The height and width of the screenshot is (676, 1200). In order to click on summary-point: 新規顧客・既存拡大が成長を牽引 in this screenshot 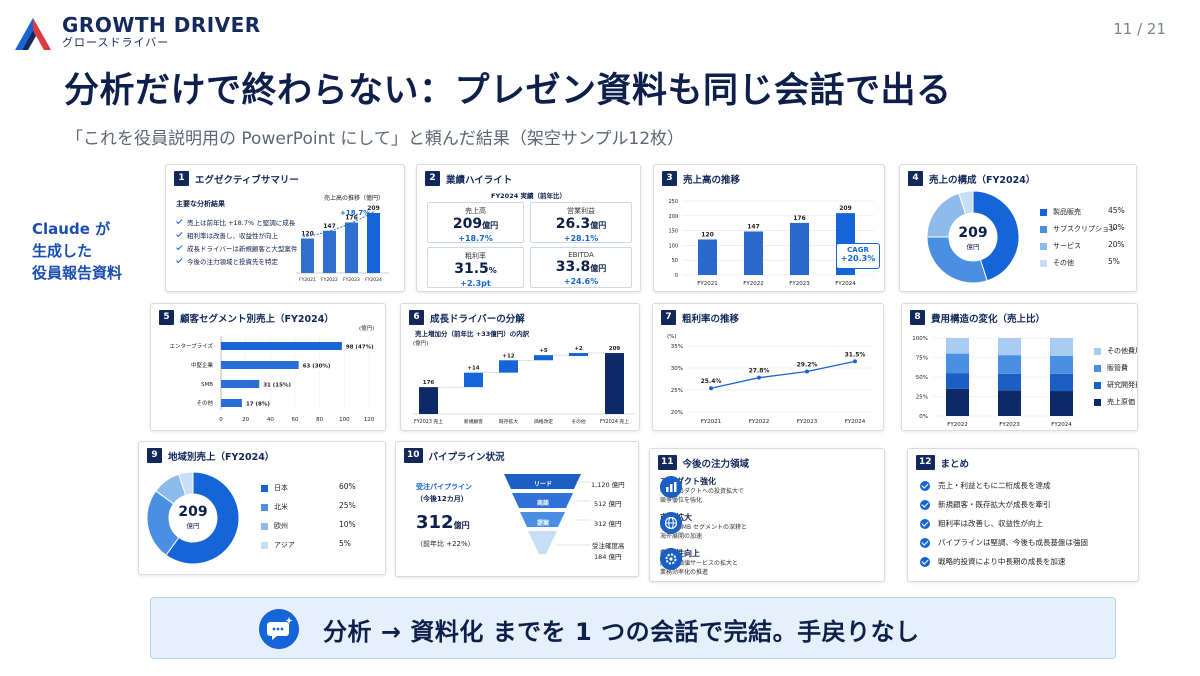, I will do `click(985, 504)`.